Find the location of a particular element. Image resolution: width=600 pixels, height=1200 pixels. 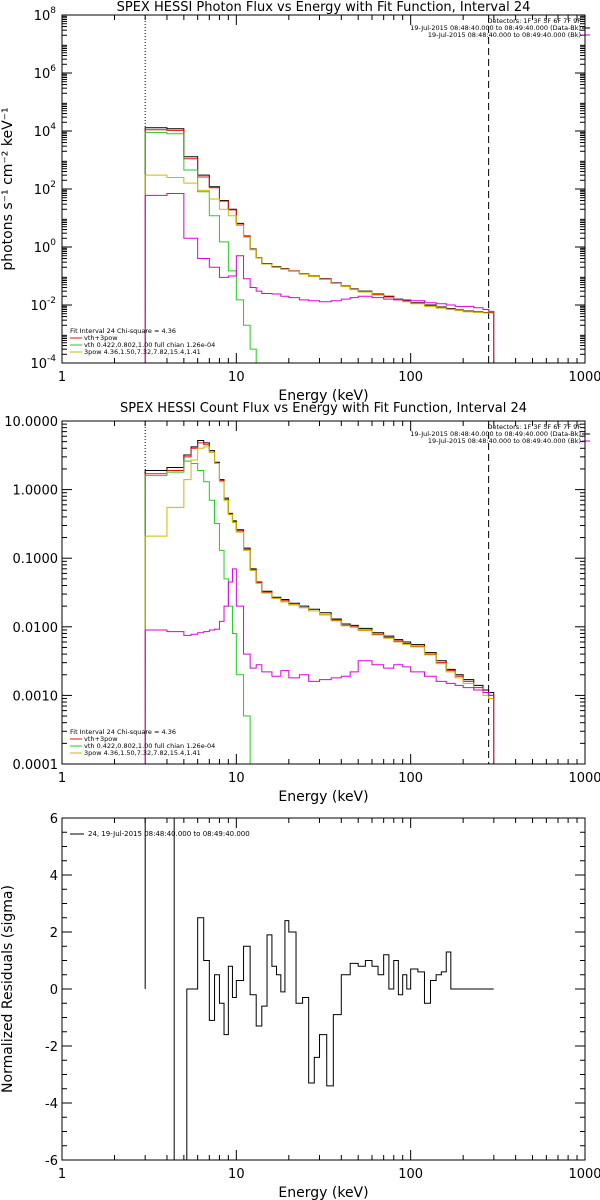

y-tick-label: 4 is located at coordinates (54, 876).